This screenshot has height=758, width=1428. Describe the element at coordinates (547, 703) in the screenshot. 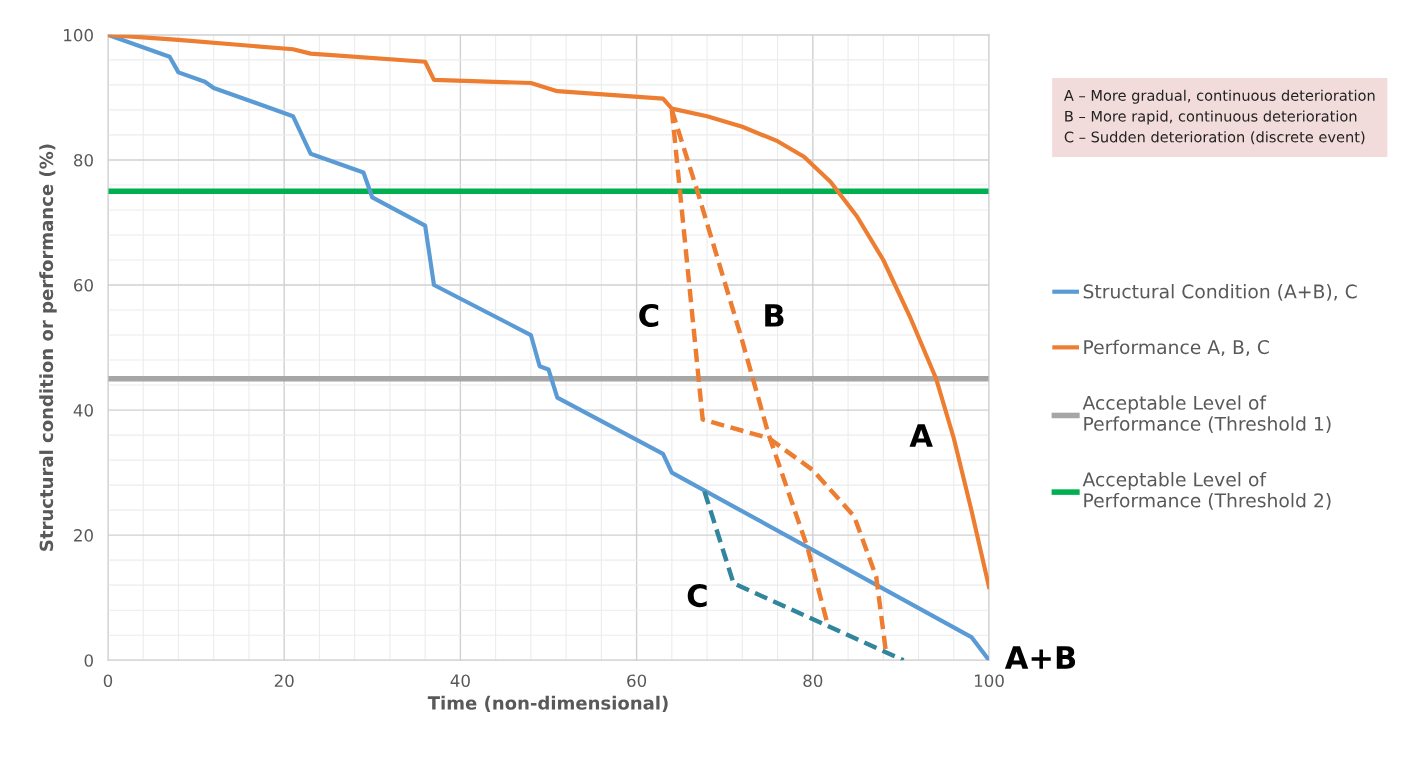

I see `x-axis-title: Time (non-dimensional)` at that location.